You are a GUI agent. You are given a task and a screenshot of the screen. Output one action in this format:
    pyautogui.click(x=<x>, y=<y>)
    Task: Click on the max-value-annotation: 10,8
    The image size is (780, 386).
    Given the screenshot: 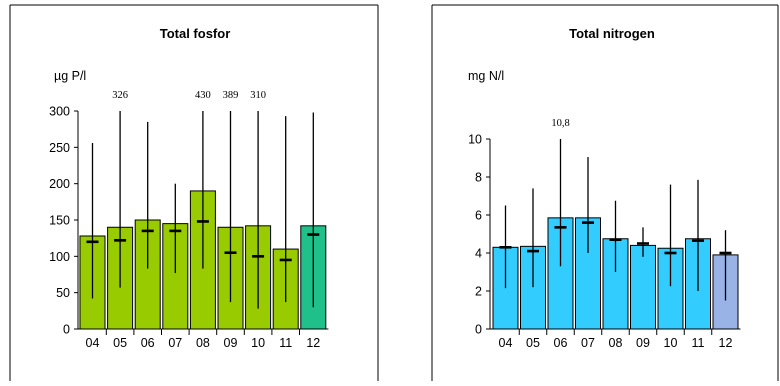 What is the action you would take?
    pyautogui.click(x=560, y=123)
    